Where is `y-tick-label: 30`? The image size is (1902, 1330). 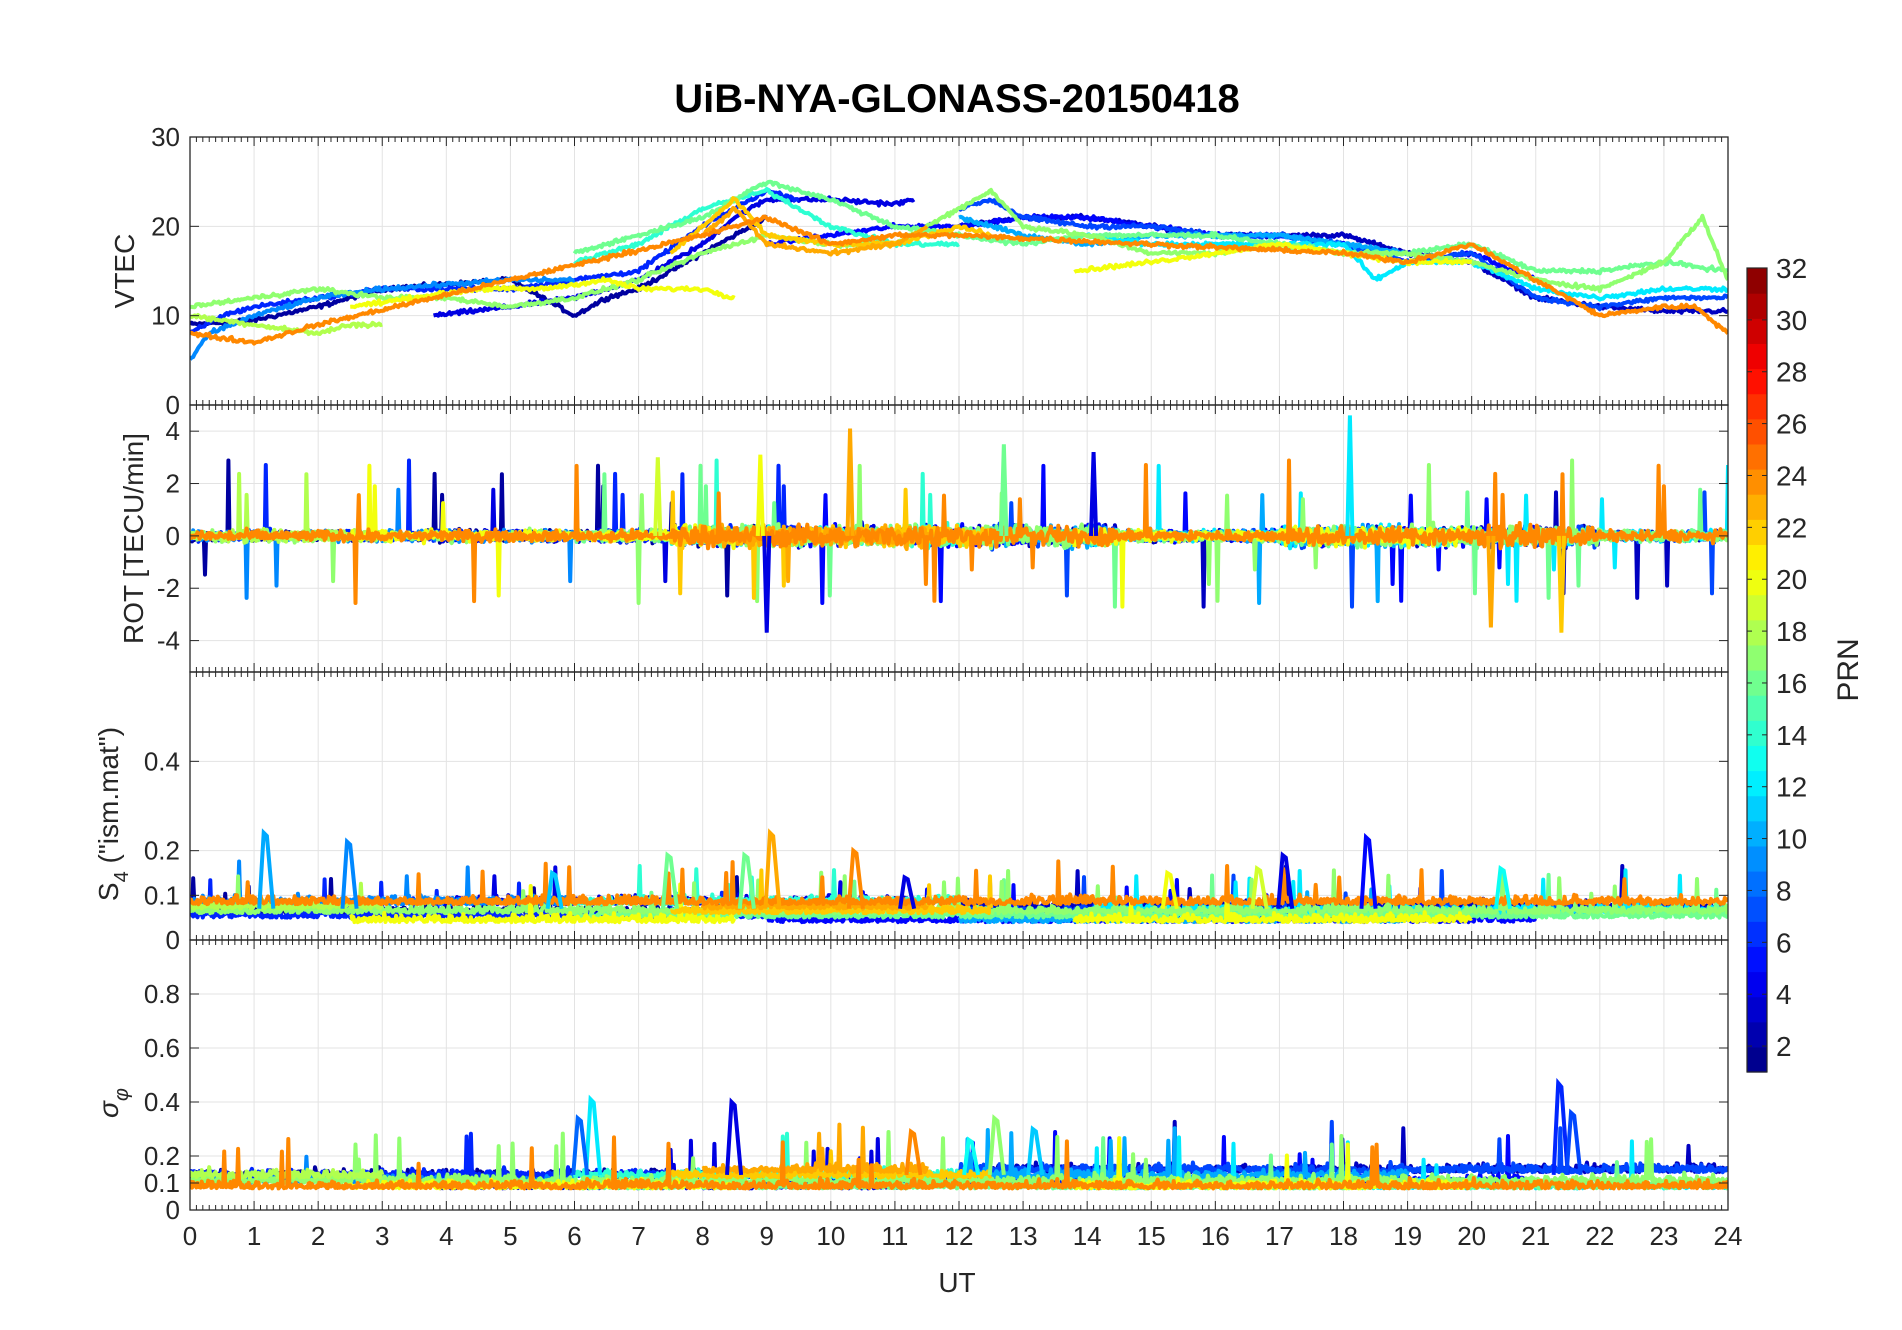
y-tick-label: 30 is located at coordinates (165, 137).